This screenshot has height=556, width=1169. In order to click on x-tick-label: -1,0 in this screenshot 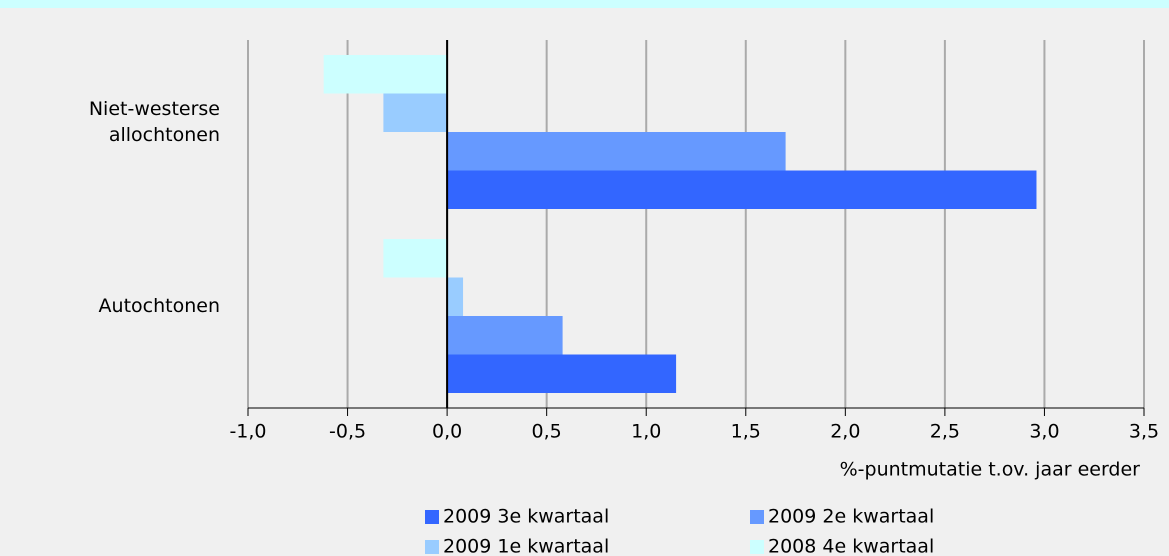, I will do `click(247, 432)`.